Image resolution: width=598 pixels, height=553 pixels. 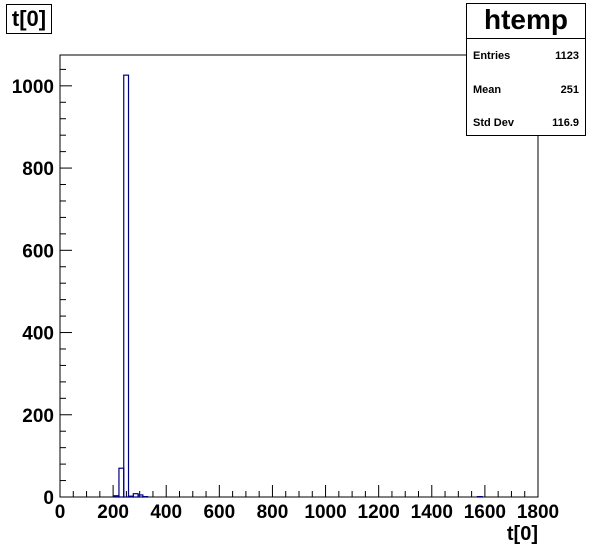 I want to click on y-tick-label: 1000, so click(x=33, y=87).